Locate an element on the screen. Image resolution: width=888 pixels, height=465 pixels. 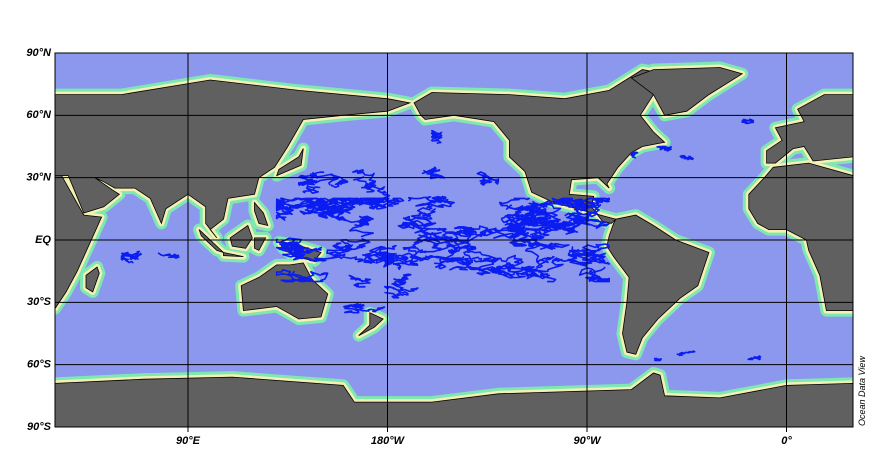
lon-label: 90°W is located at coordinates (587, 441).